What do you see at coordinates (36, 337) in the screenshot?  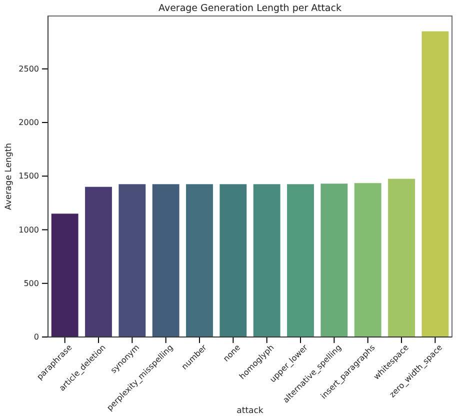 I see `y-tick-label: 0` at bounding box center [36, 337].